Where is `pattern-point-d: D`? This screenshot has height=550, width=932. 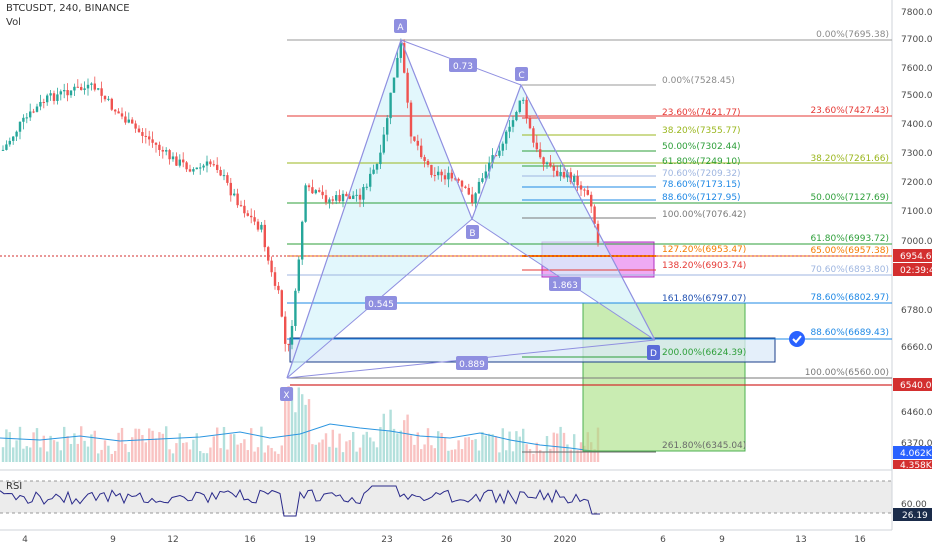
pattern-point-d: D is located at coordinates (653, 352).